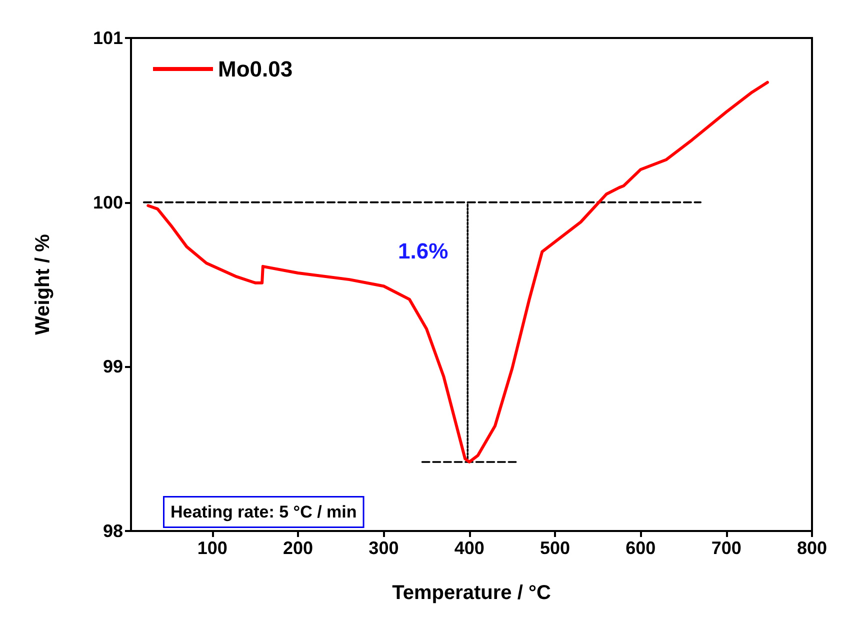  I want to click on x-tick-label: 500, so click(555, 548).